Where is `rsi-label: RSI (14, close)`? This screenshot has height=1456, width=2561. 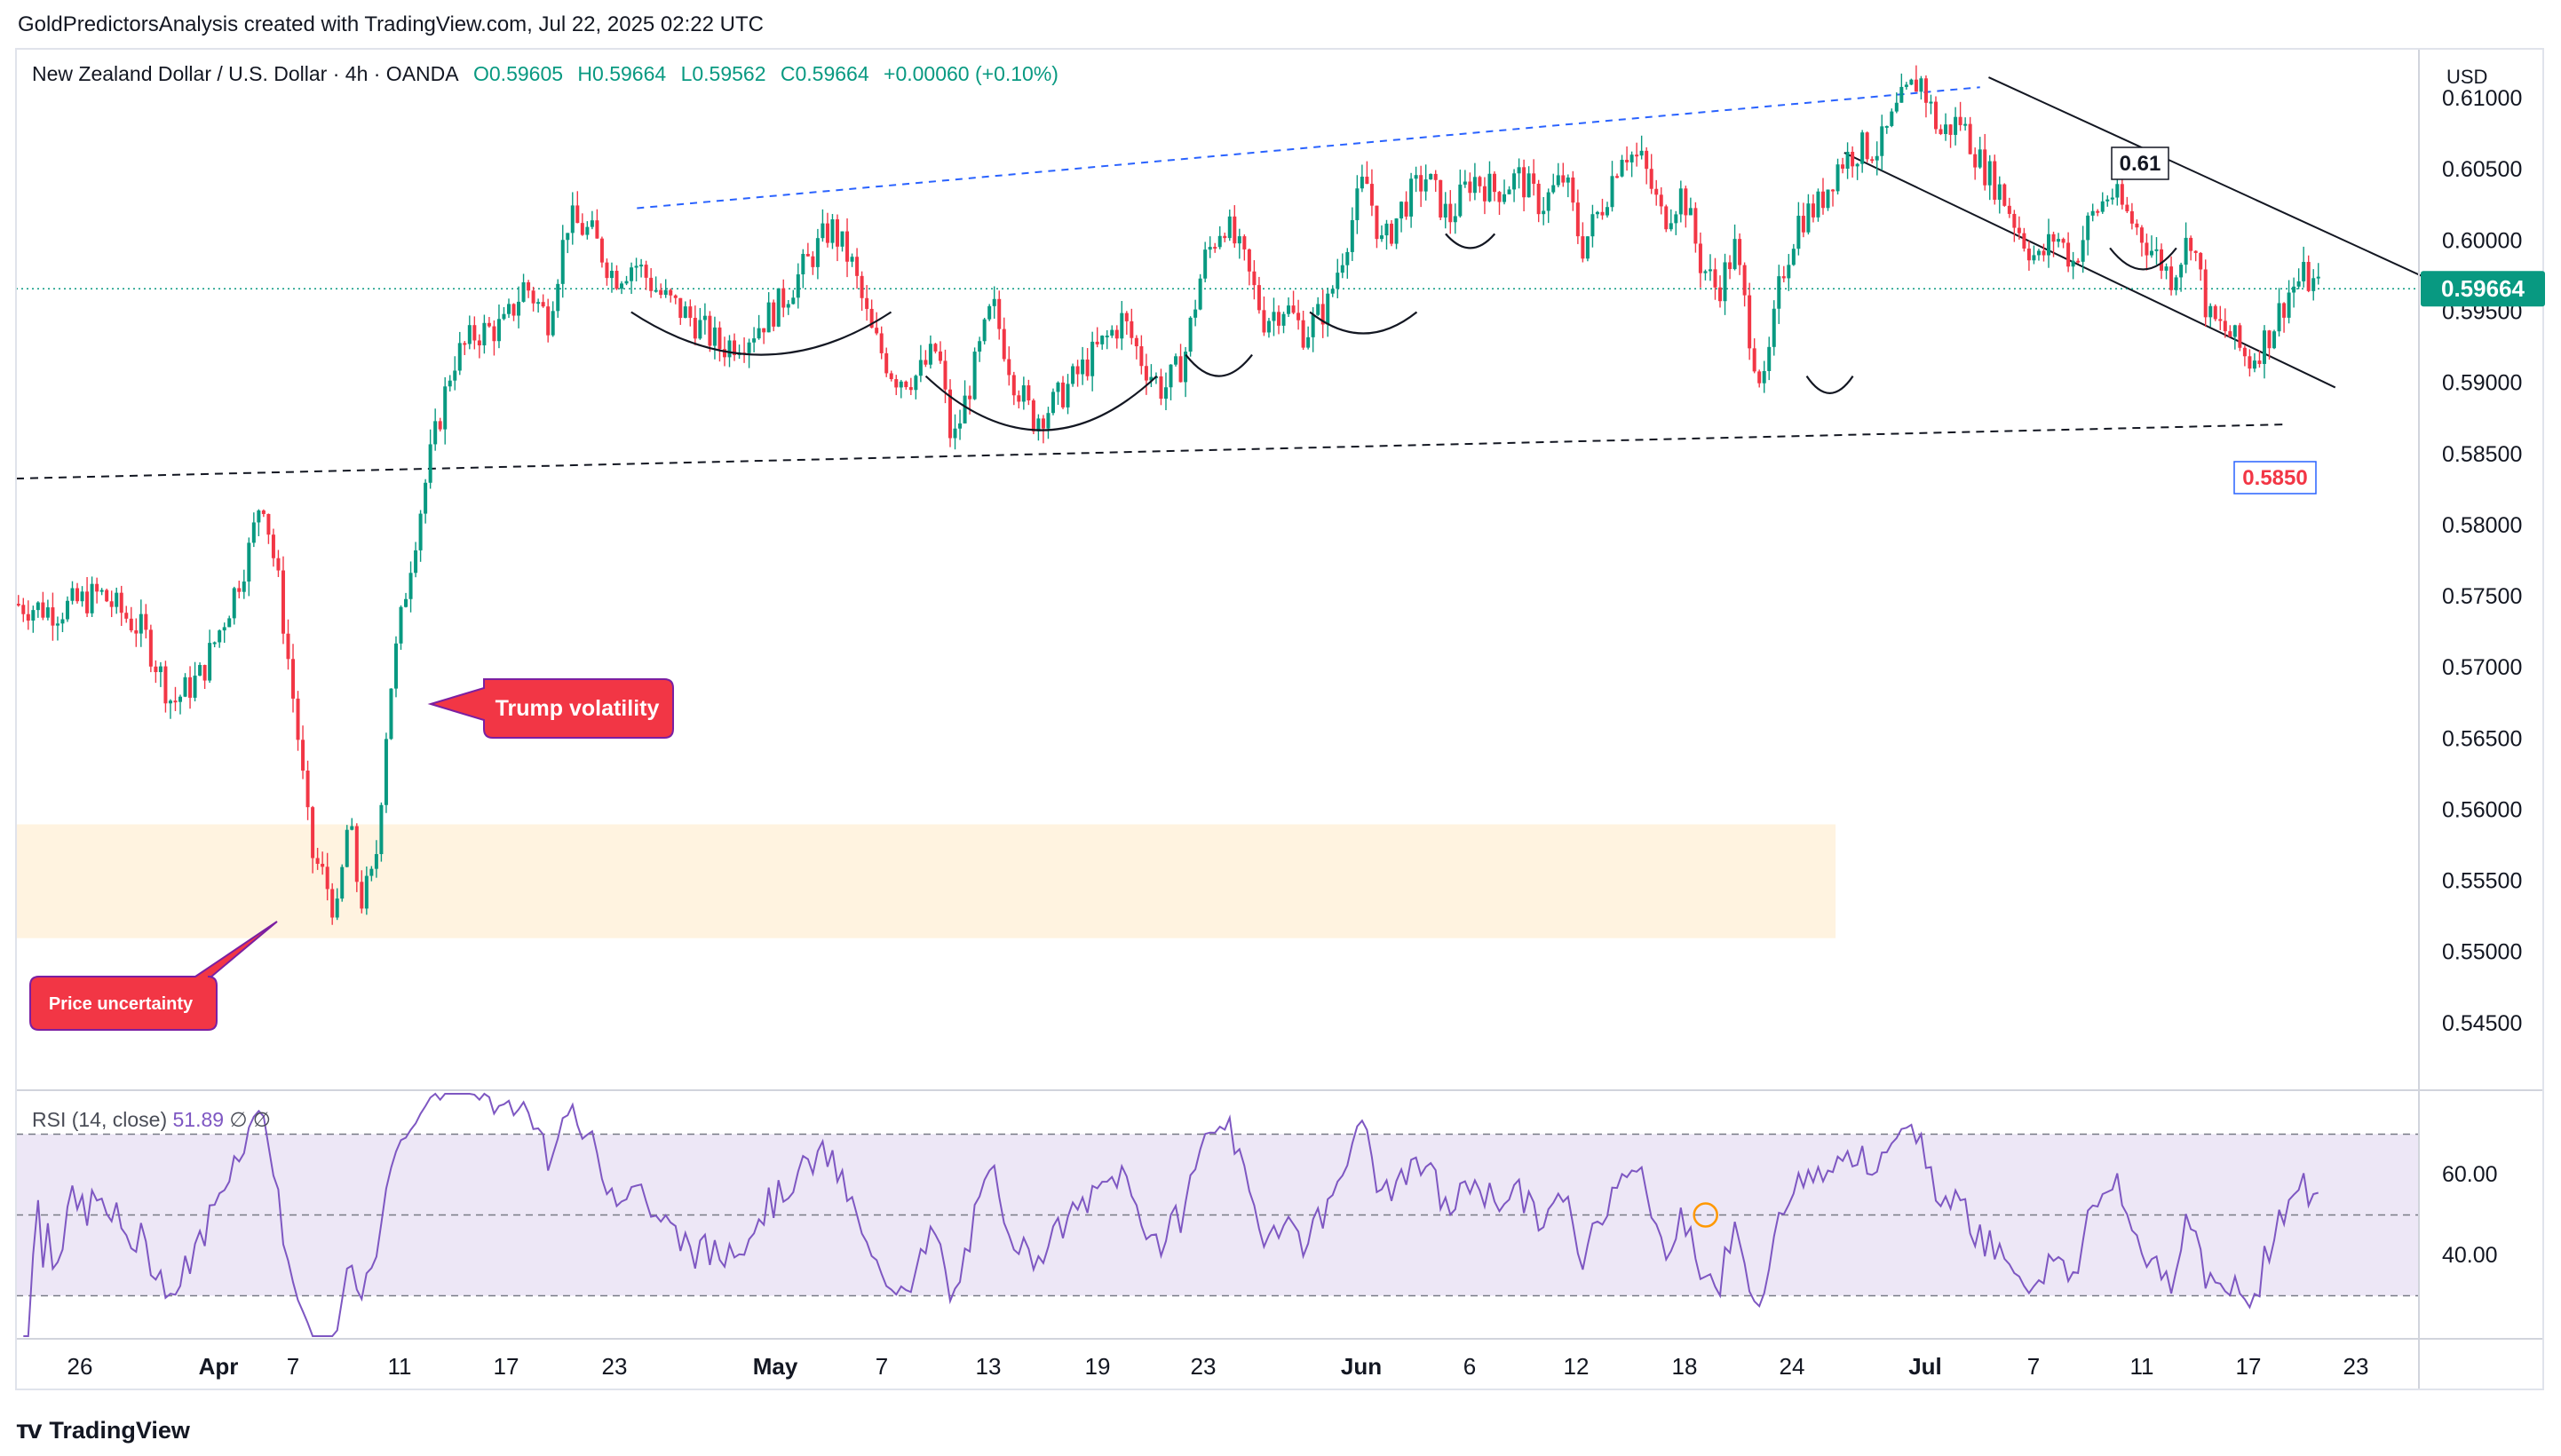 rsi-label: RSI (14, close) is located at coordinates (100, 1119).